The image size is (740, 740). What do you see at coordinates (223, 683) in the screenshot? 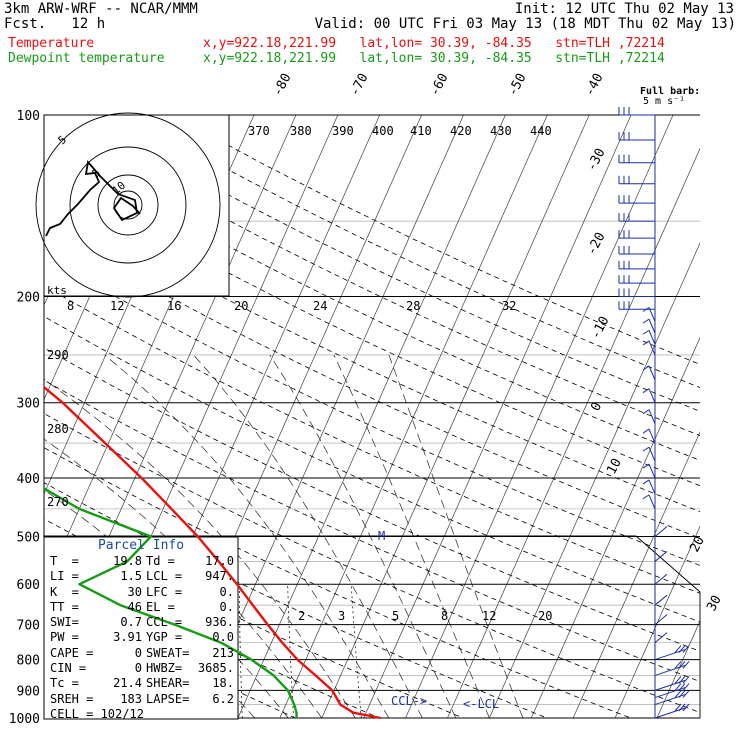
I see `parcel-v2: 18.` at bounding box center [223, 683].